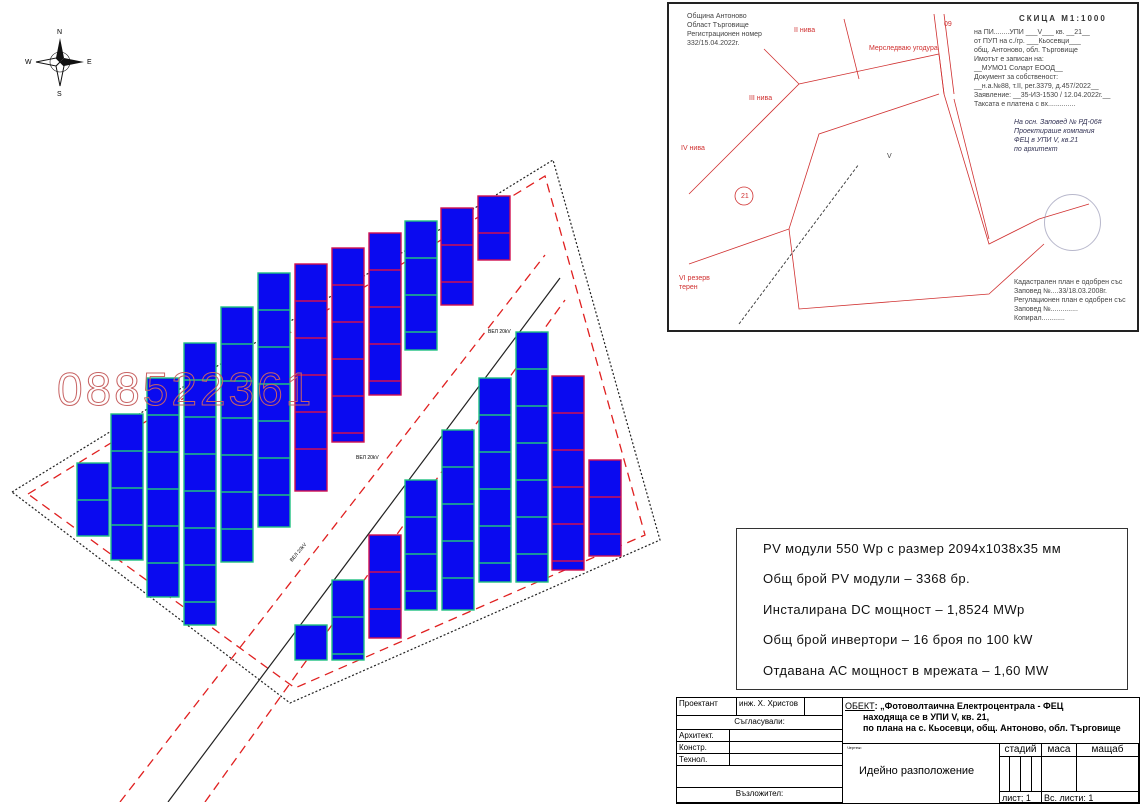 Image resolution: width=1142 pixels, height=804 pixels. What do you see at coordinates (1059, 774) in the screenshot?
I see `mass-cell` at bounding box center [1059, 774].